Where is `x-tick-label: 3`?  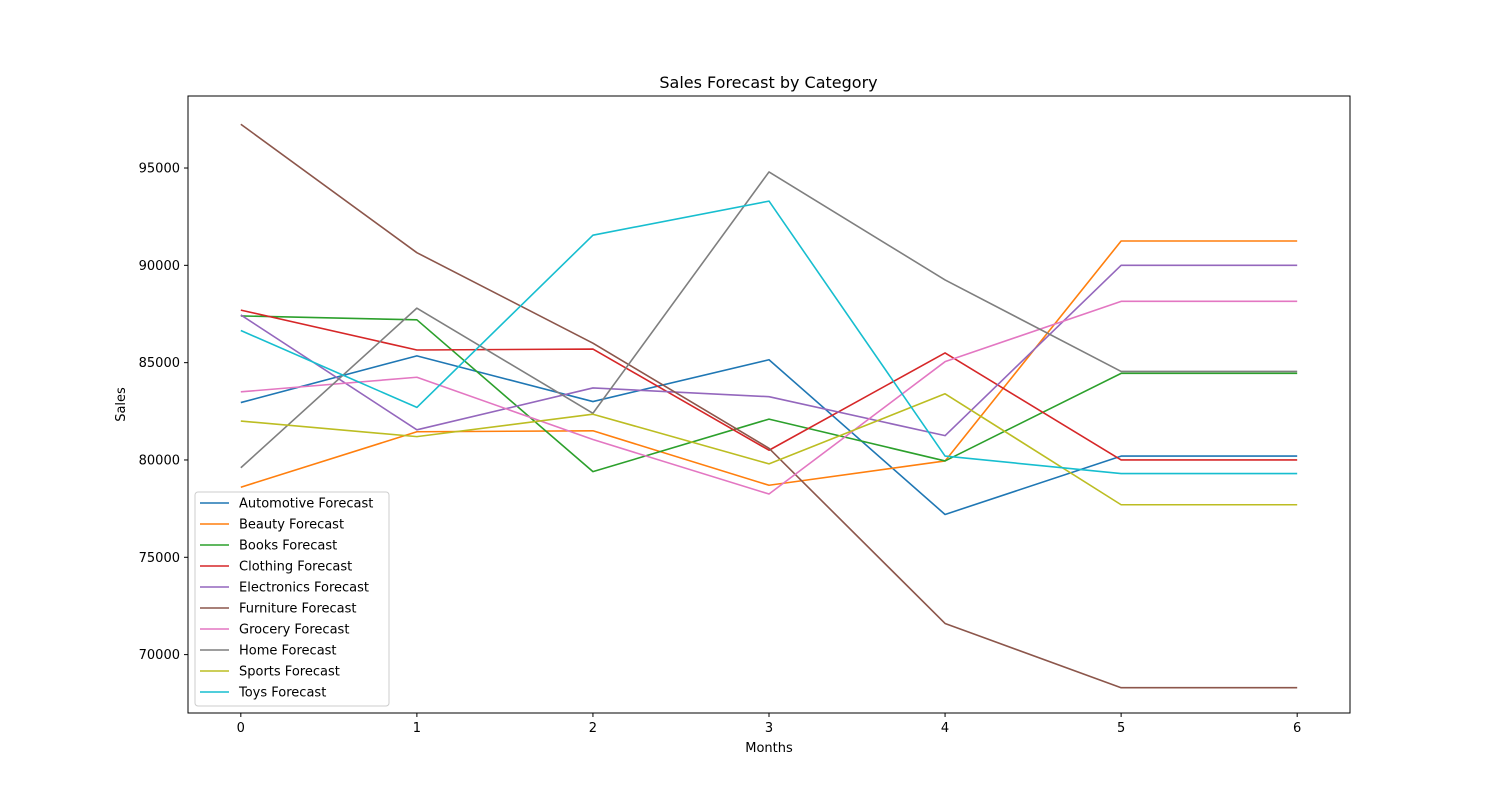
x-tick-label: 3 is located at coordinates (769, 728).